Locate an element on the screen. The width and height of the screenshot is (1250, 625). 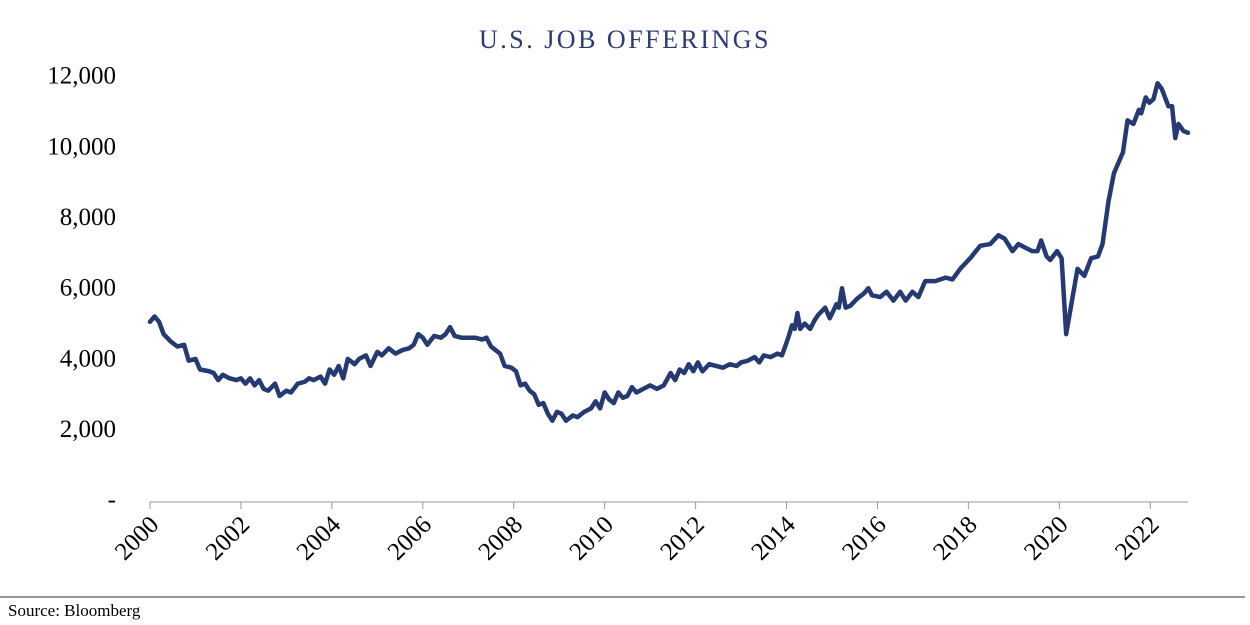
y-tick-label: 8,000 is located at coordinates (88, 217).